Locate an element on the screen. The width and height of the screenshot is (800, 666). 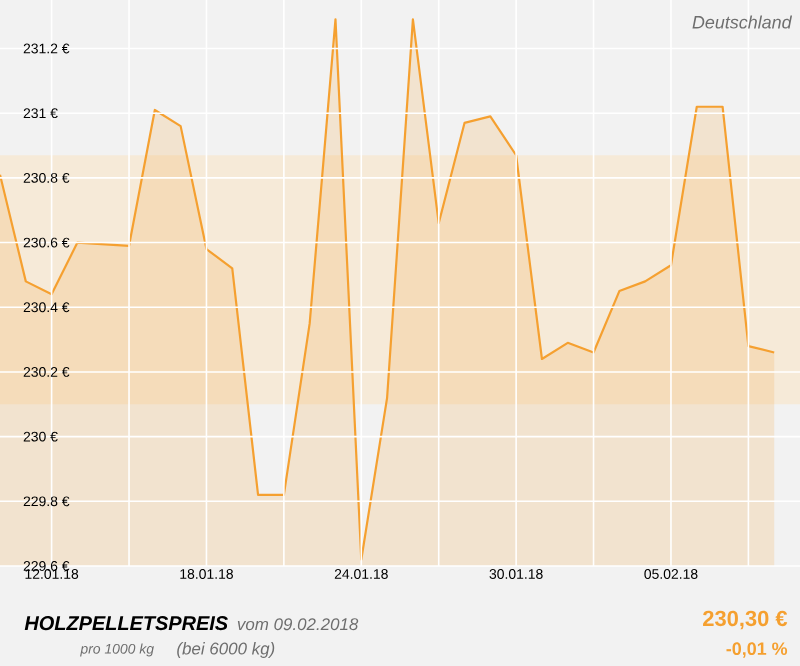
text: (bei 6000 kg) is located at coordinates (226, 650).